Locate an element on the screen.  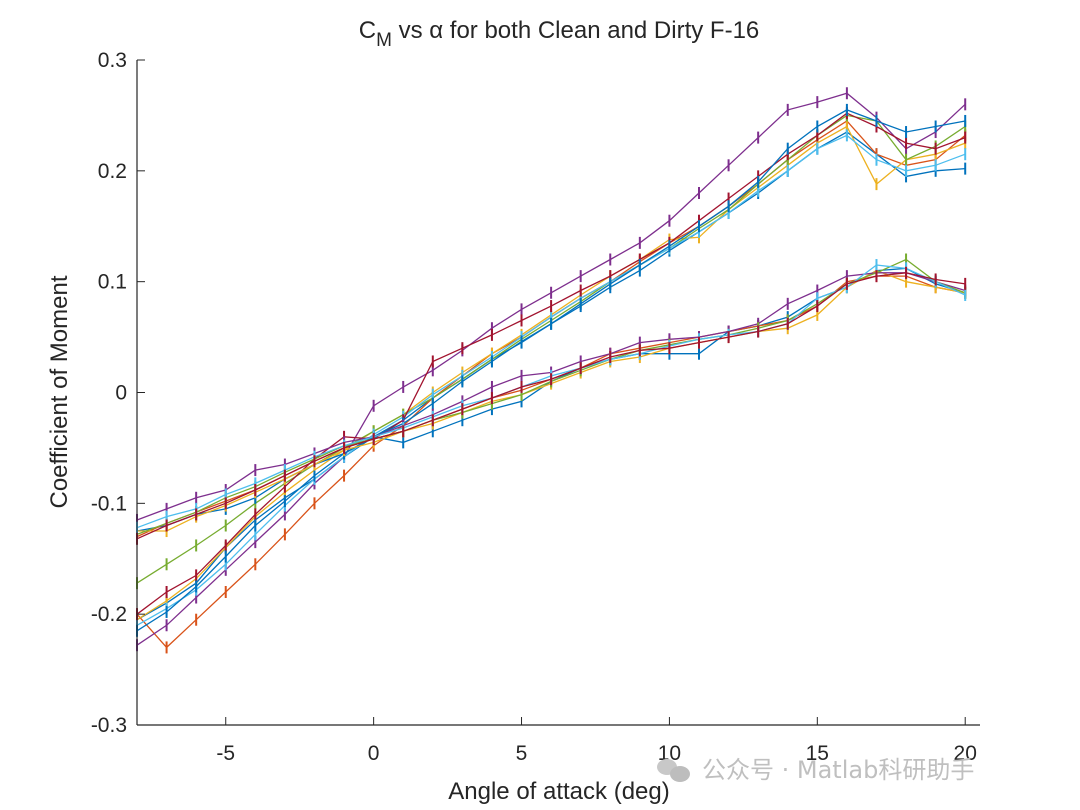
y-ticks: -0.3 -0.2 -0.1 0 0.1 0.2 0.3 is located at coordinates (118, 393).